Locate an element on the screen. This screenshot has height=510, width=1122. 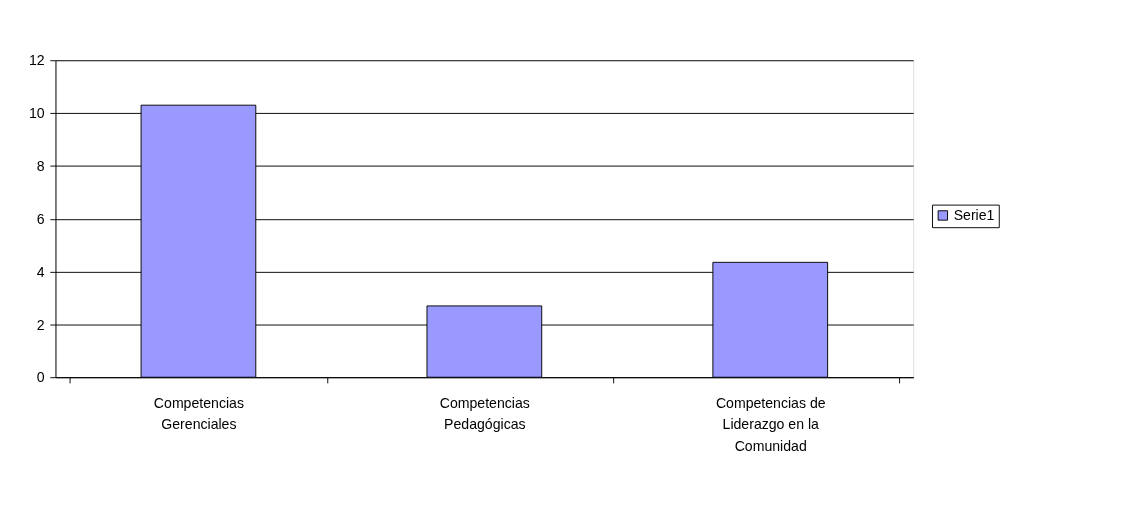
y-tick-label: 0 is located at coordinates (40, 377).